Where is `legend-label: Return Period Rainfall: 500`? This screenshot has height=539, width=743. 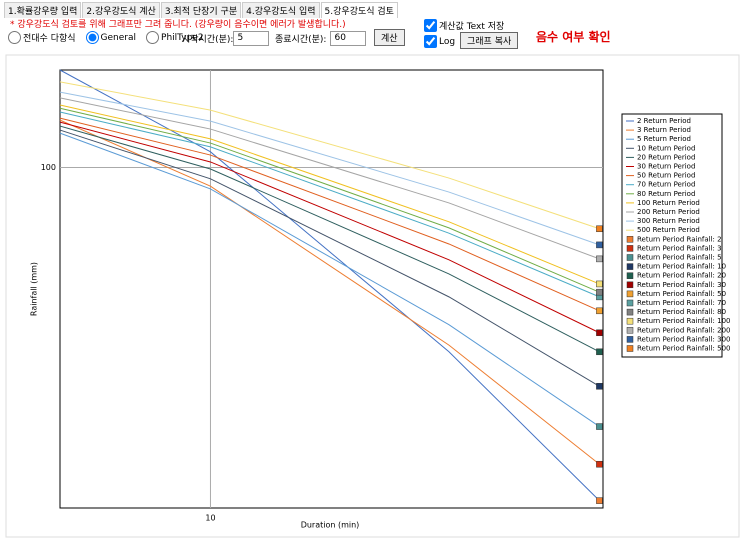
legend-label: Return Period Rainfall: 500 is located at coordinates (683, 349).